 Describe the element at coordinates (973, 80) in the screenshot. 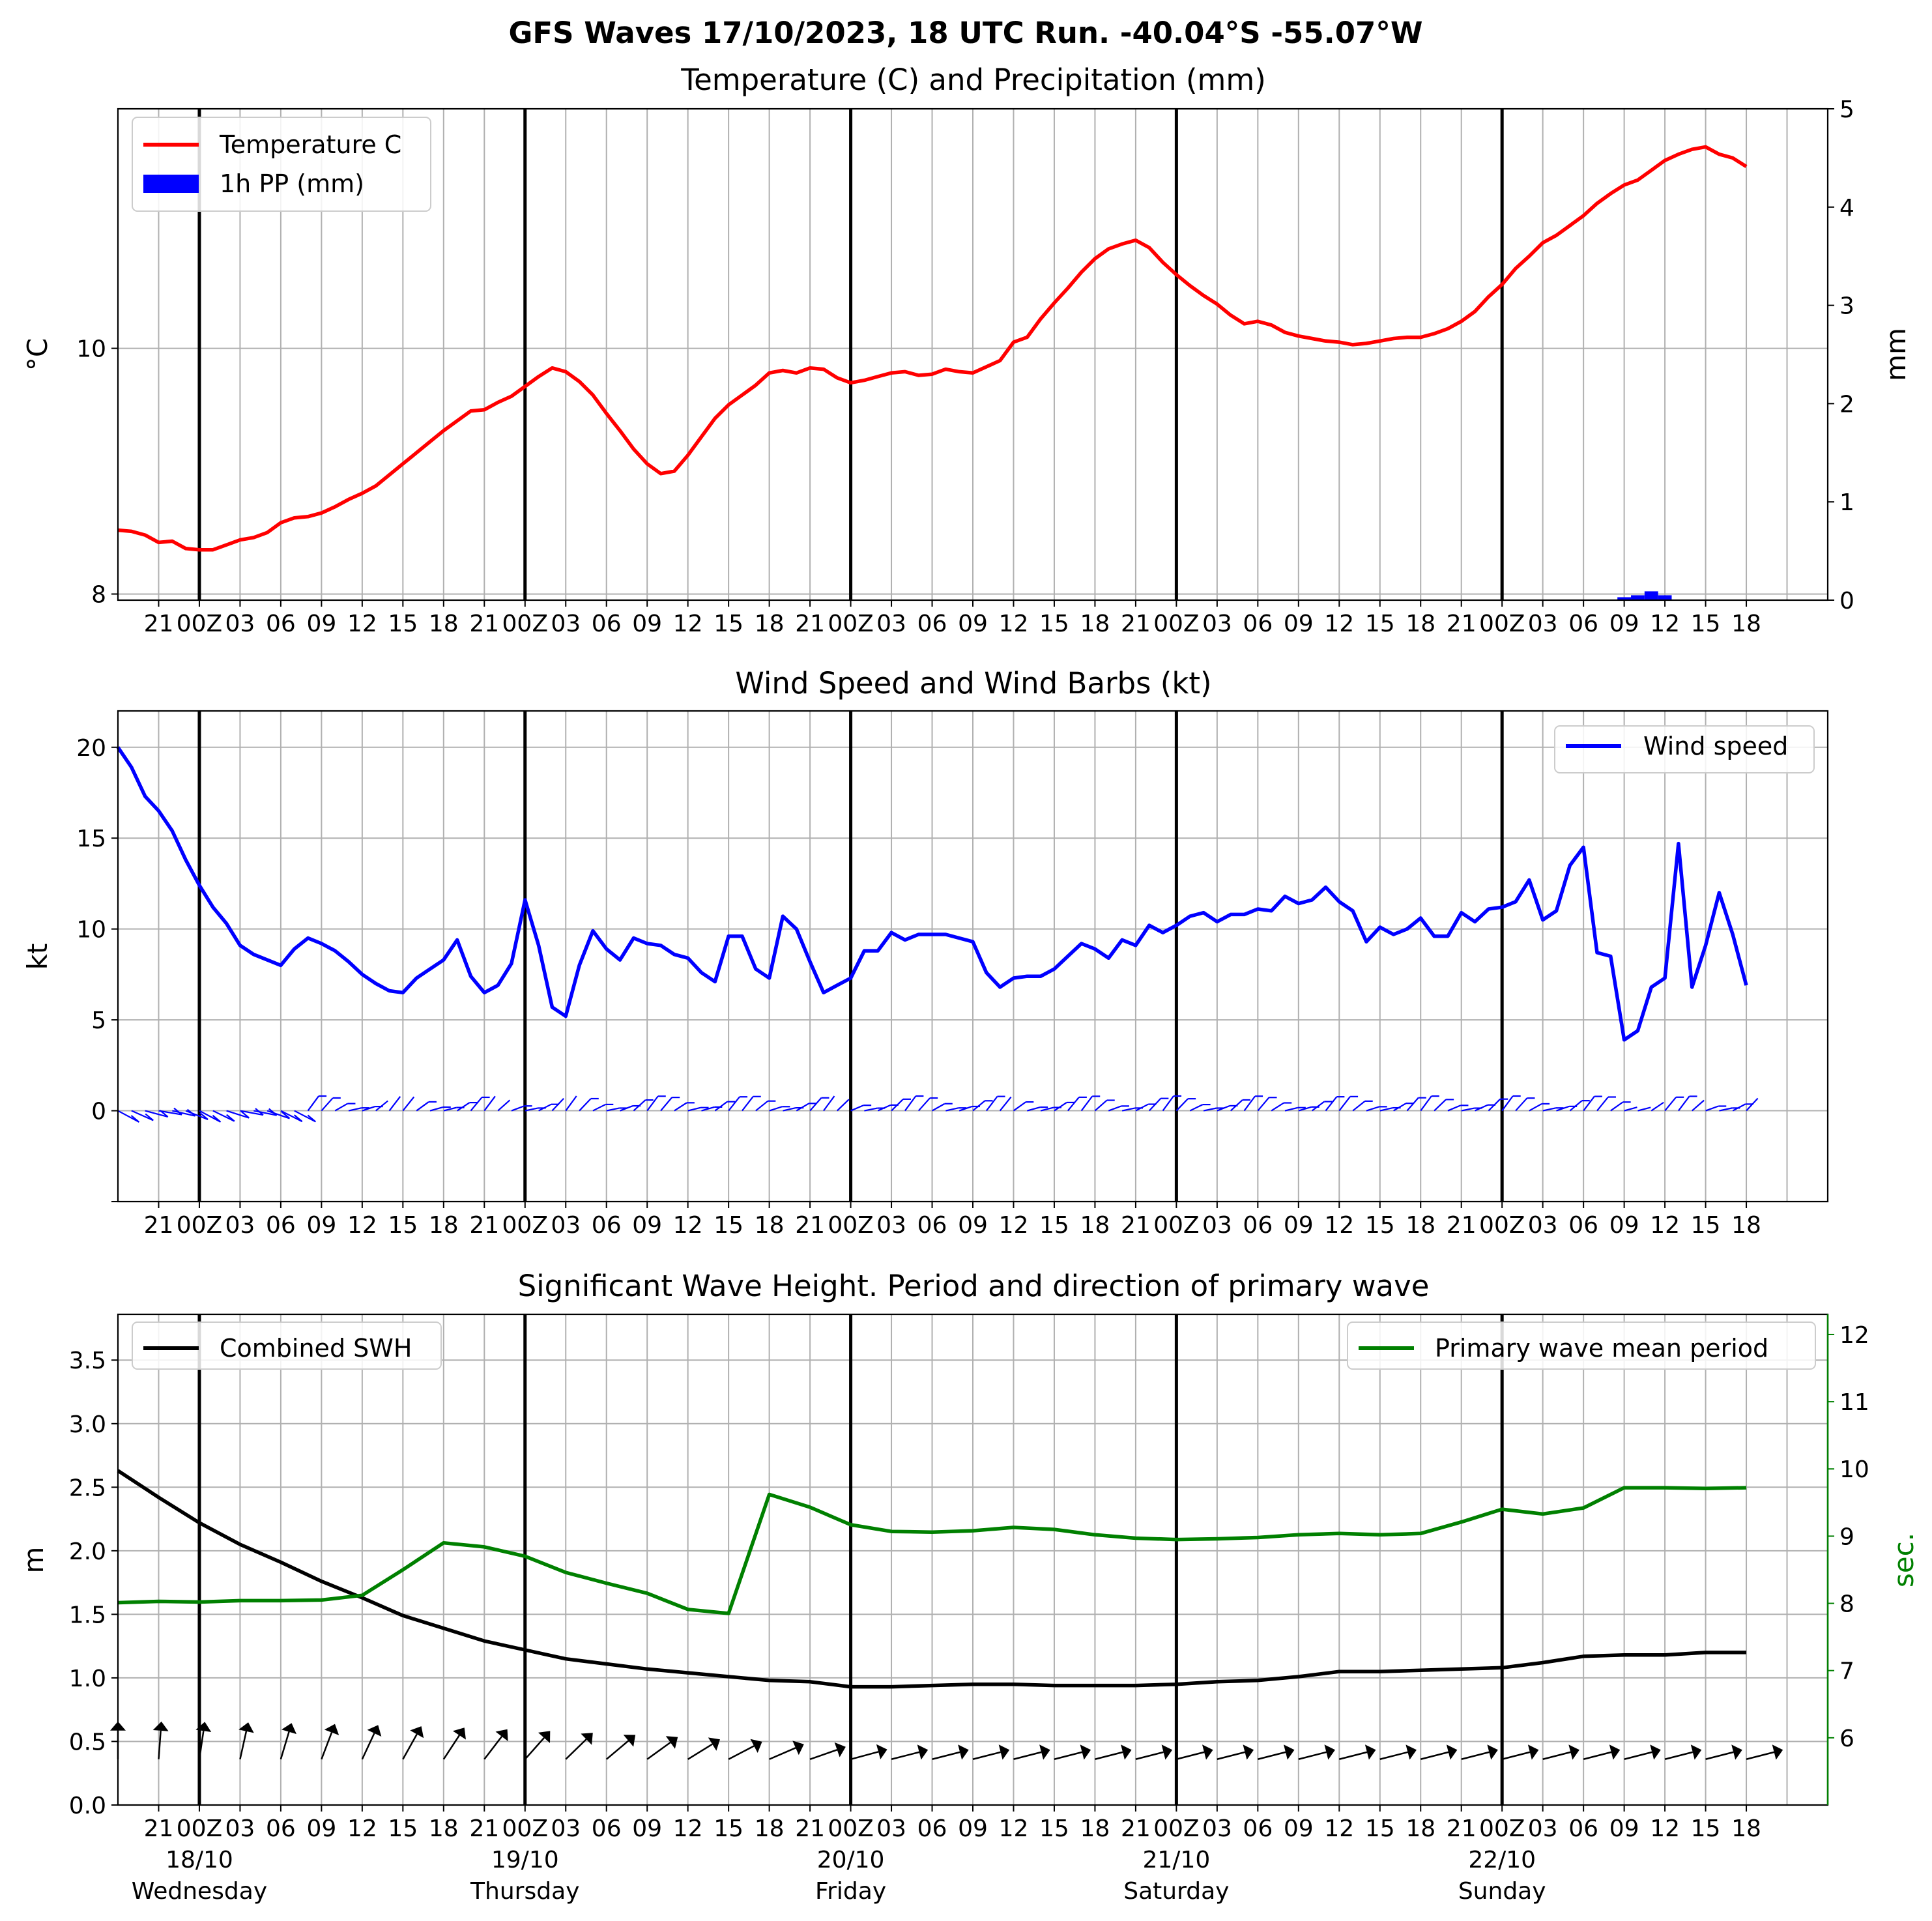

I see `temp-panel-title: Temperature (C) and Precipitation (mm)` at that location.